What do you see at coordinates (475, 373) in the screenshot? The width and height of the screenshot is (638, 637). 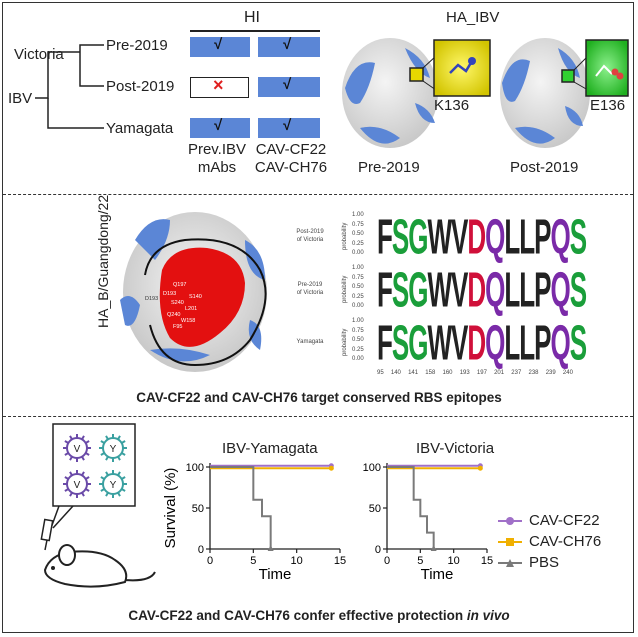 I see `logo-positions: 95 140 141 158 160 193 197 201 237 238 239 240` at bounding box center [475, 373].